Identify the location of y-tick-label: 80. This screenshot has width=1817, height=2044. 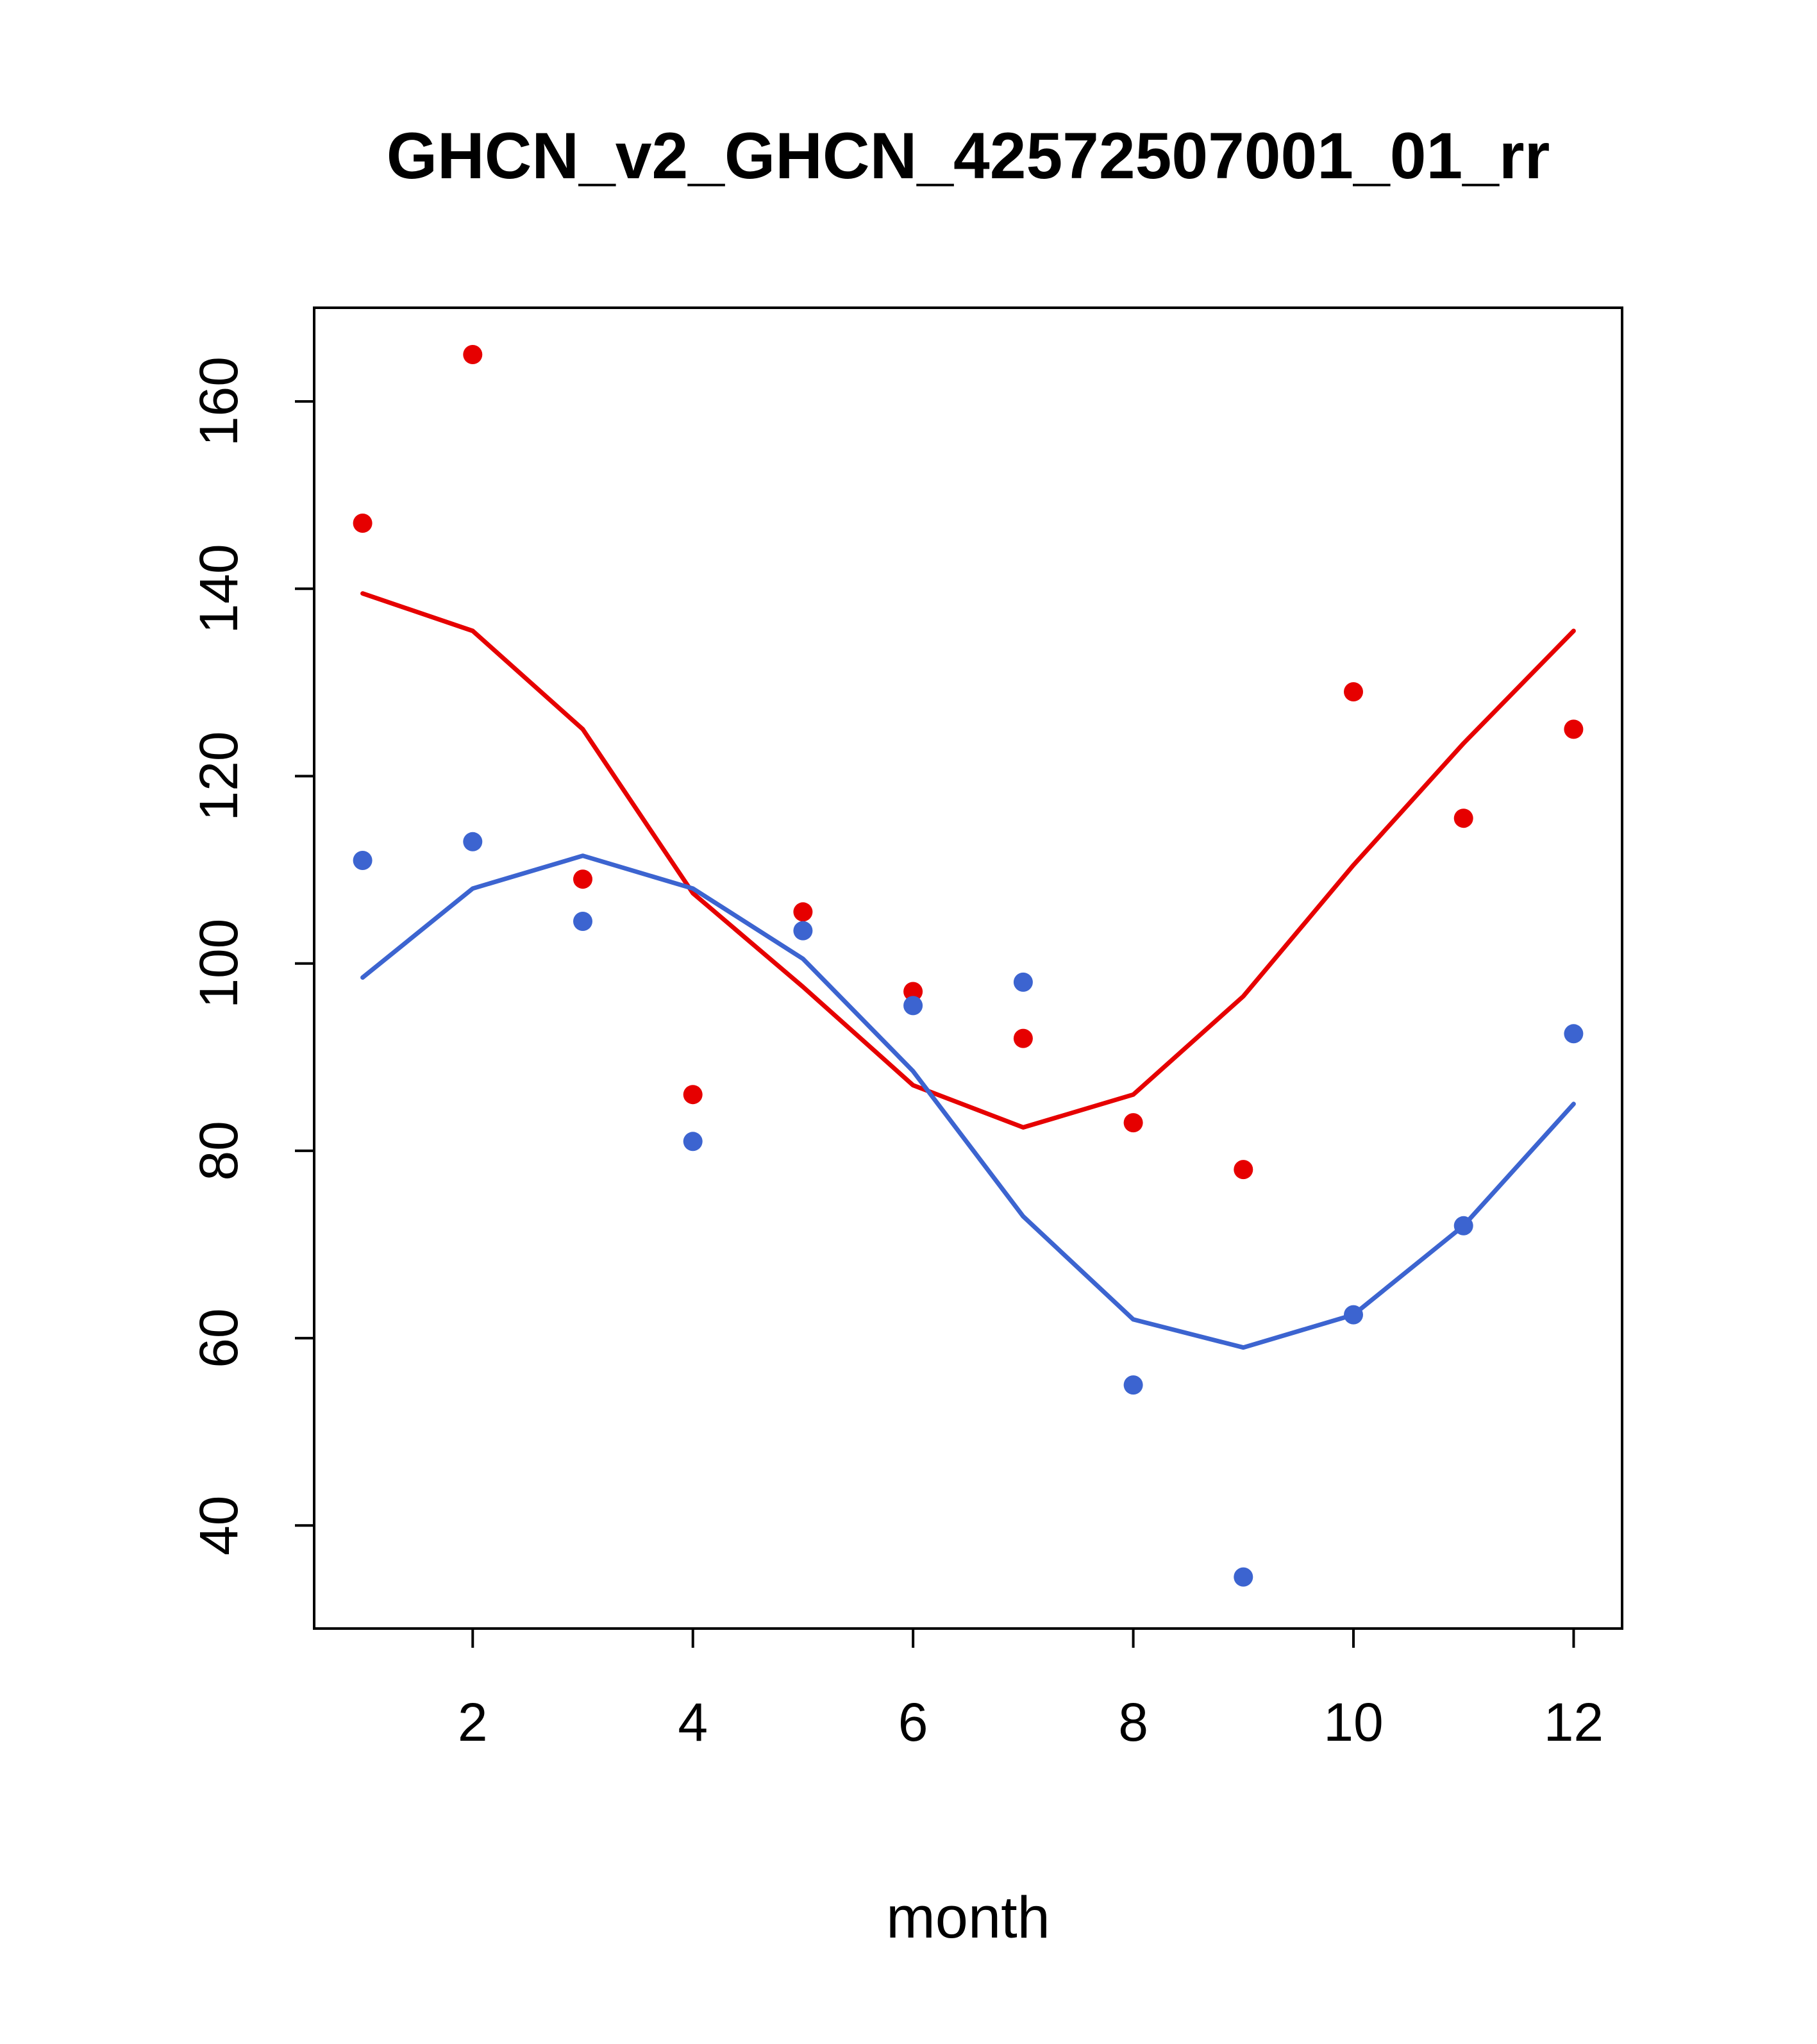
(219, 1150).